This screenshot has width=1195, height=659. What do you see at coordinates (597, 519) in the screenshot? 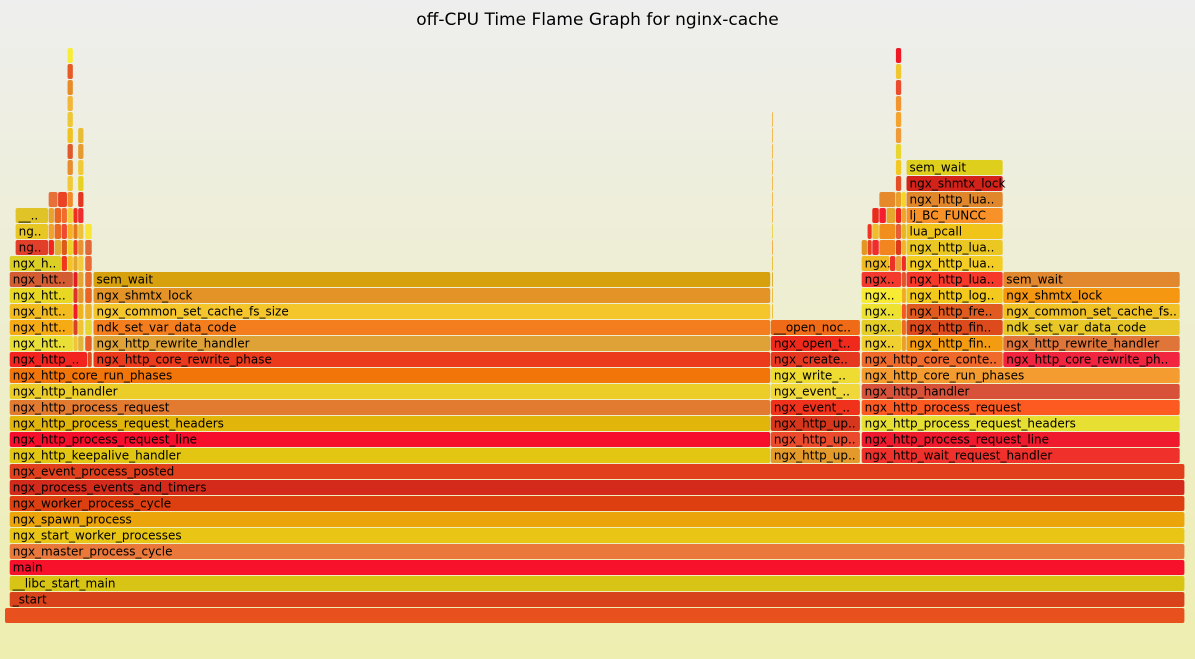
I see `frame: ngx_spawn_process` at bounding box center [597, 519].